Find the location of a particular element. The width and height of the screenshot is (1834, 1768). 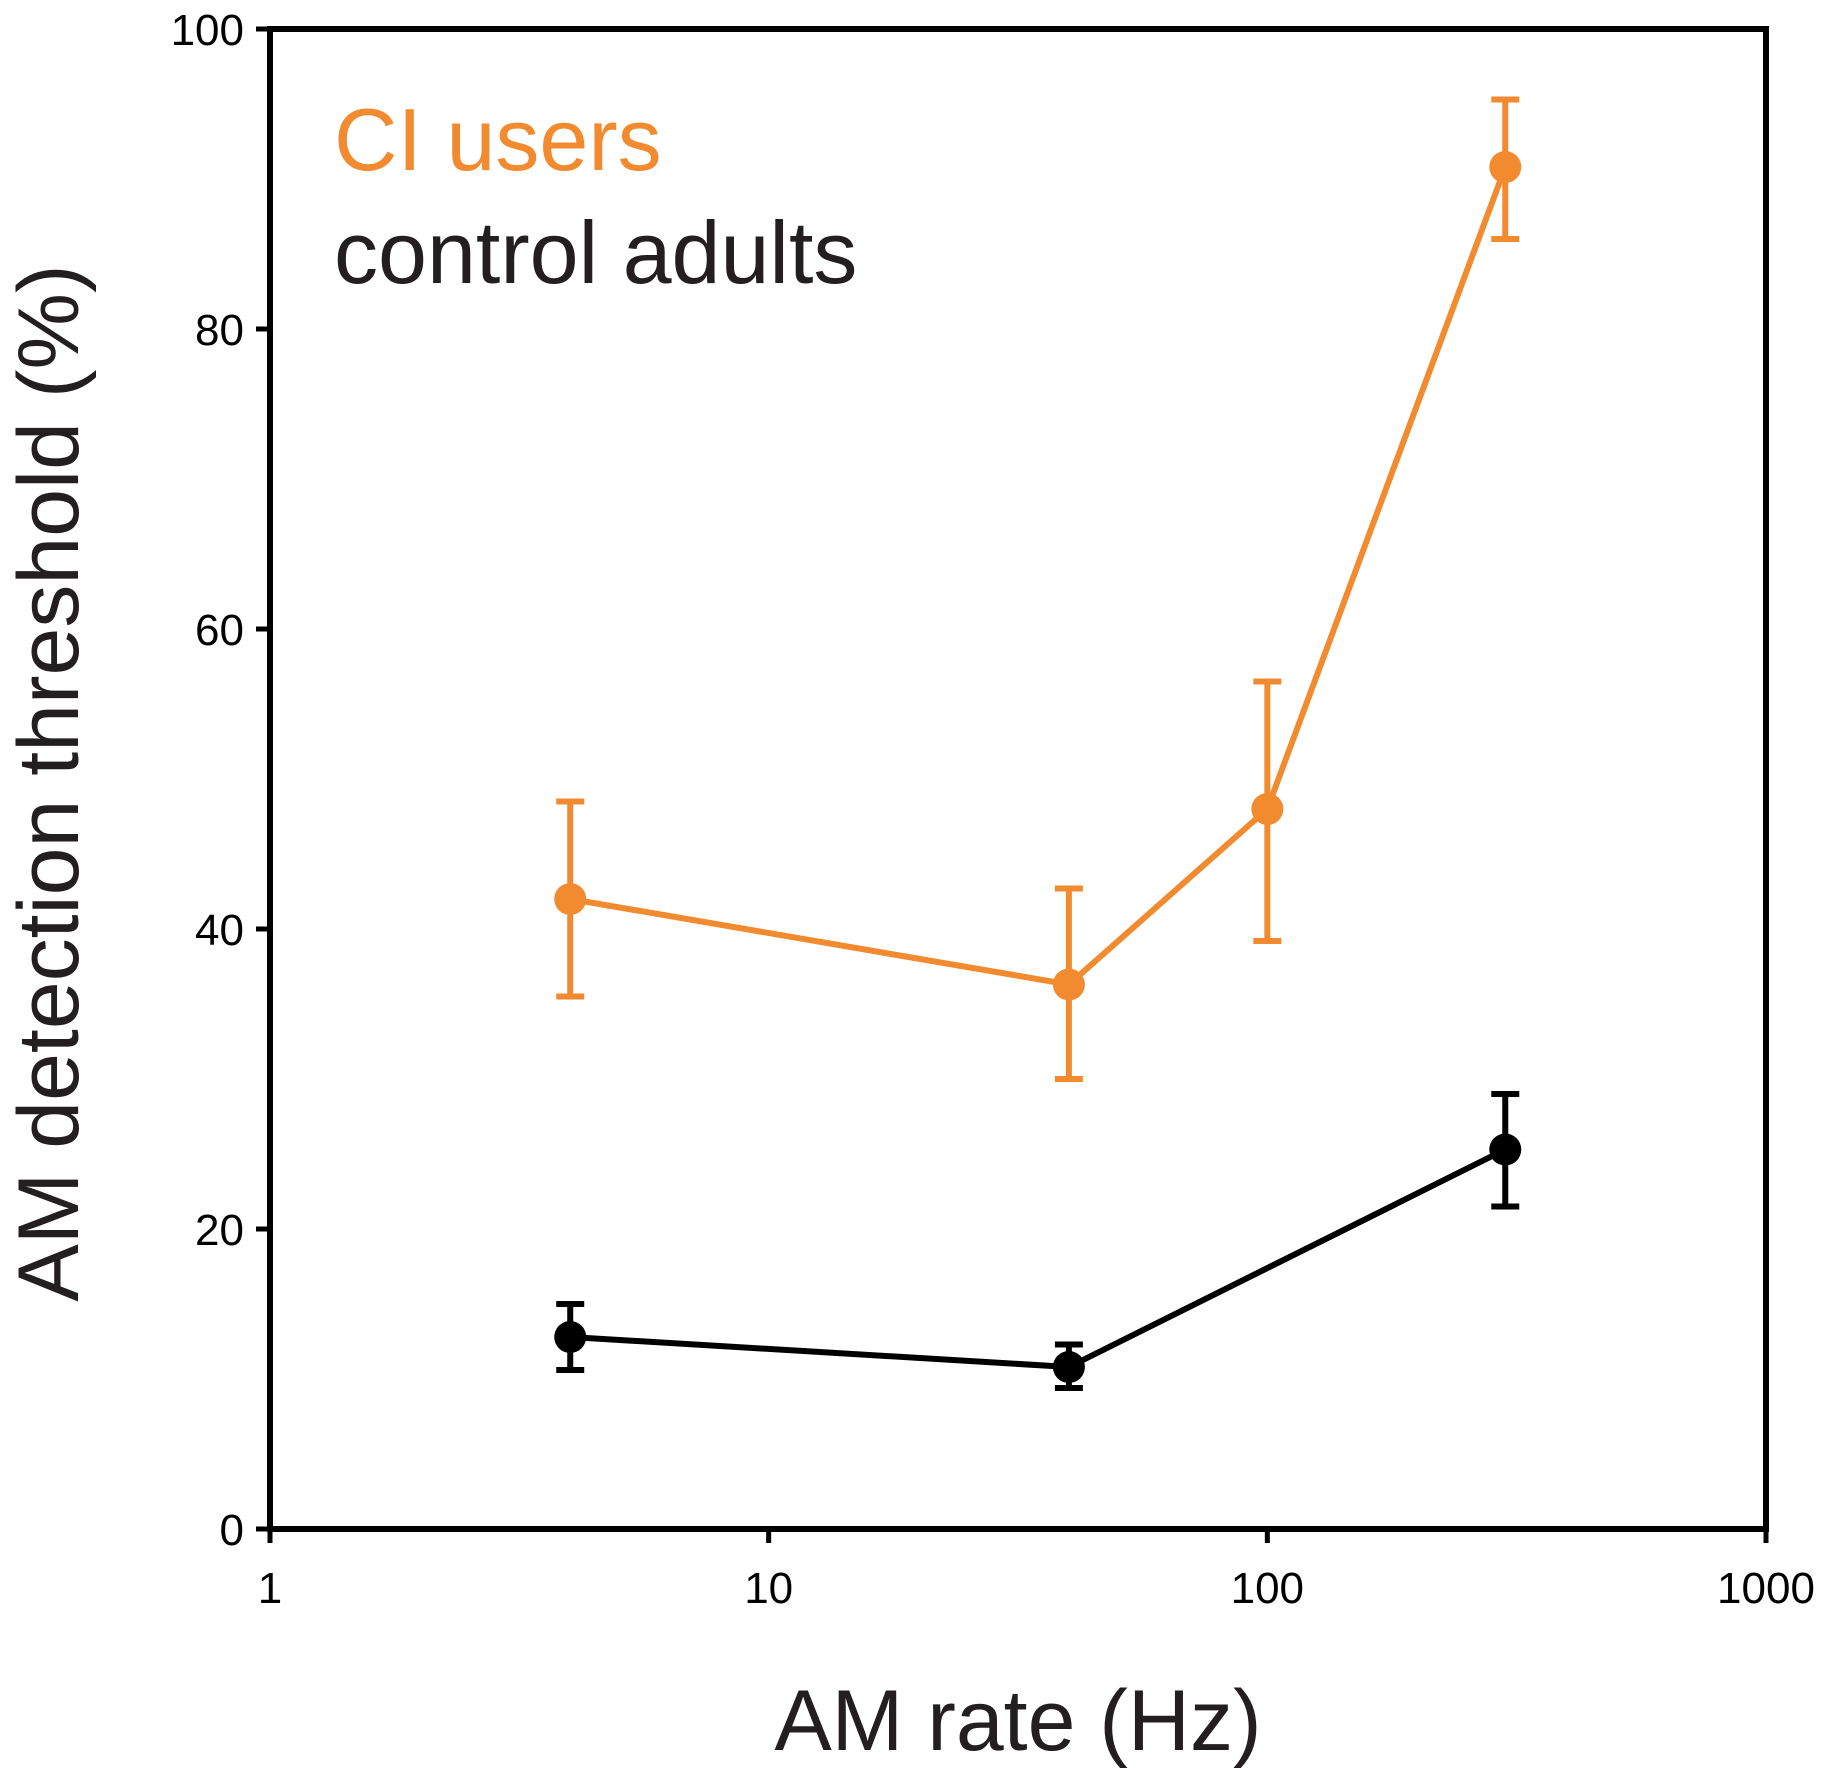

x-tick-label: 1000 is located at coordinates (1766, 1588).